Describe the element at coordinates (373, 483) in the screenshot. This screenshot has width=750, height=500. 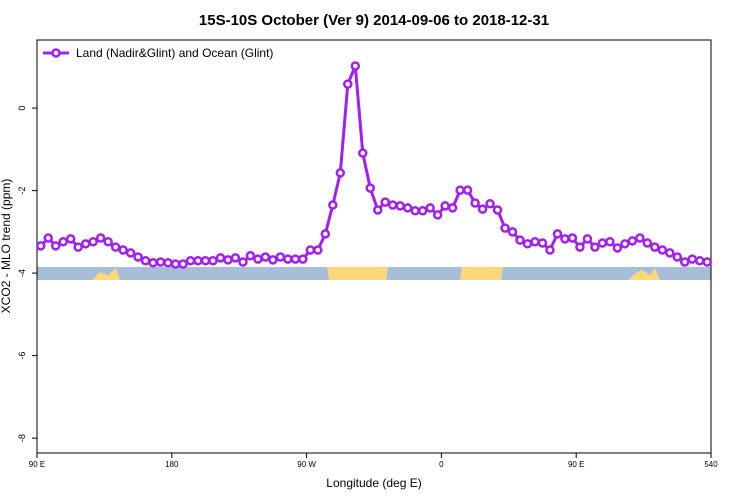
I see `x-axis-label: Longitude (deg E)` at that location.